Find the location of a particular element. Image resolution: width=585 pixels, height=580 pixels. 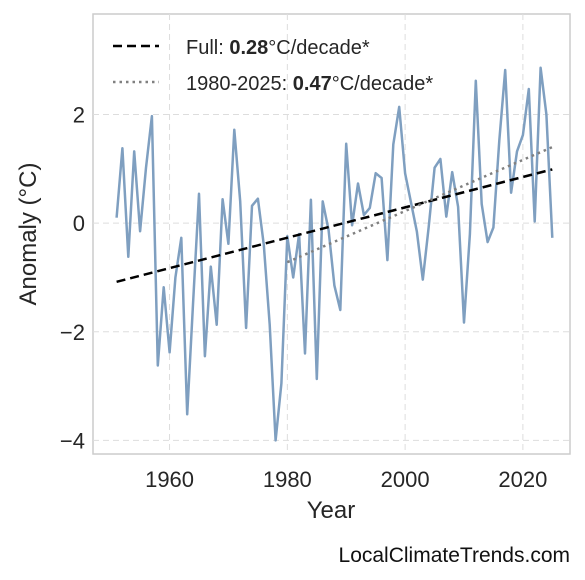

x-tick-label: 1980 is located at coordinates (287, 479).